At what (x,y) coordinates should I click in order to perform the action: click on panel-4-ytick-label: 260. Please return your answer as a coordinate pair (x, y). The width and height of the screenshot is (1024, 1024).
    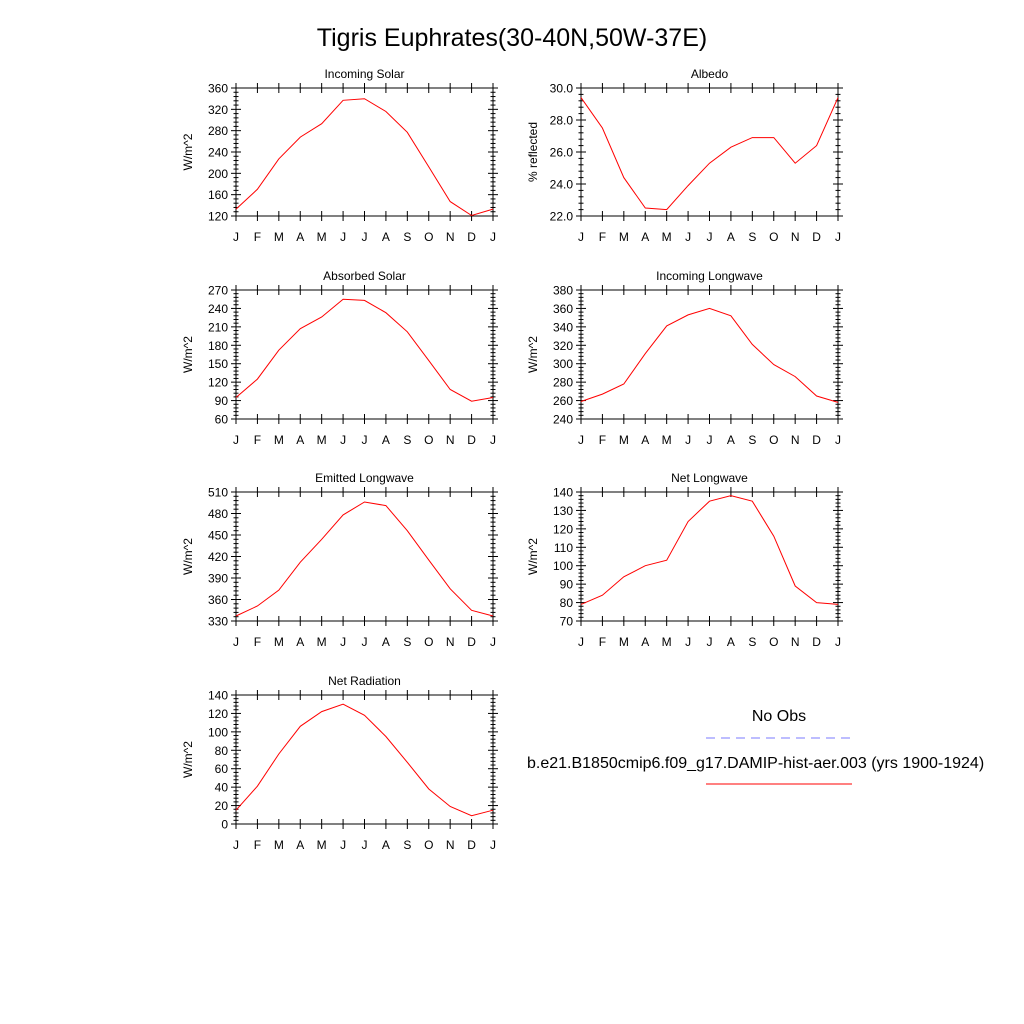
    Looking at the image, I should click on (563, 401).